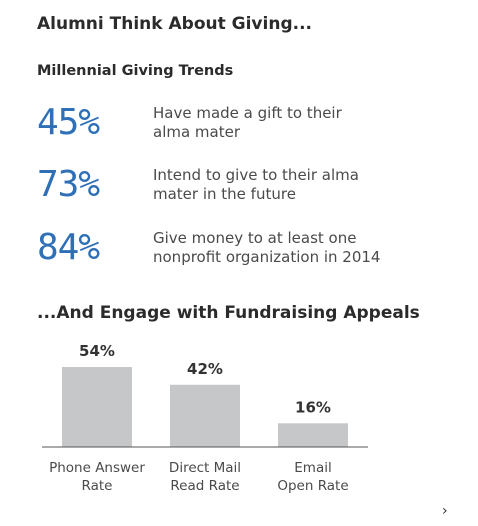 The width and height of the screenshot is (478, 526). What do you see at coordinates (205, 468) in the screenshot?
I see `category-label: Direct Mail` at bounding box center [205, 468].